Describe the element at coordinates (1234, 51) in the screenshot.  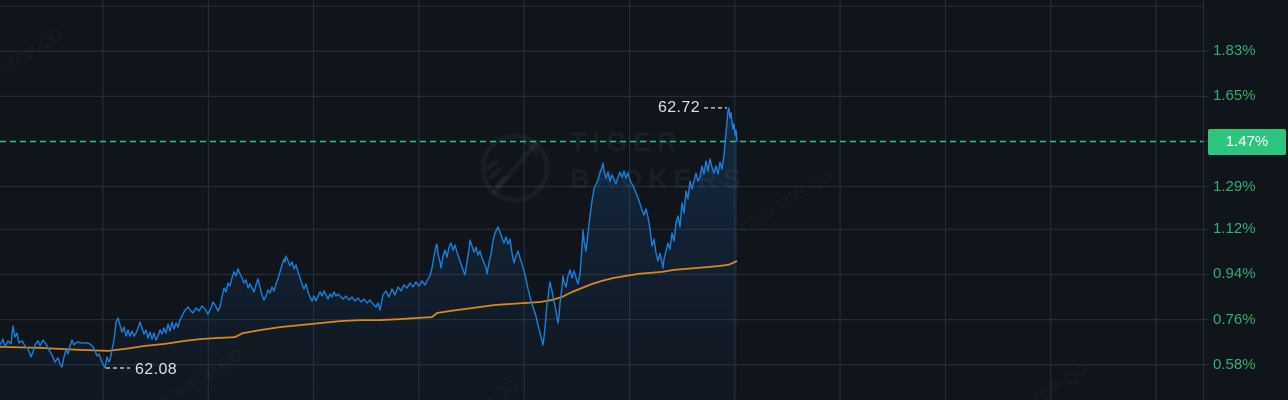
I see `axis-tick-label: 1.83%` at that location.